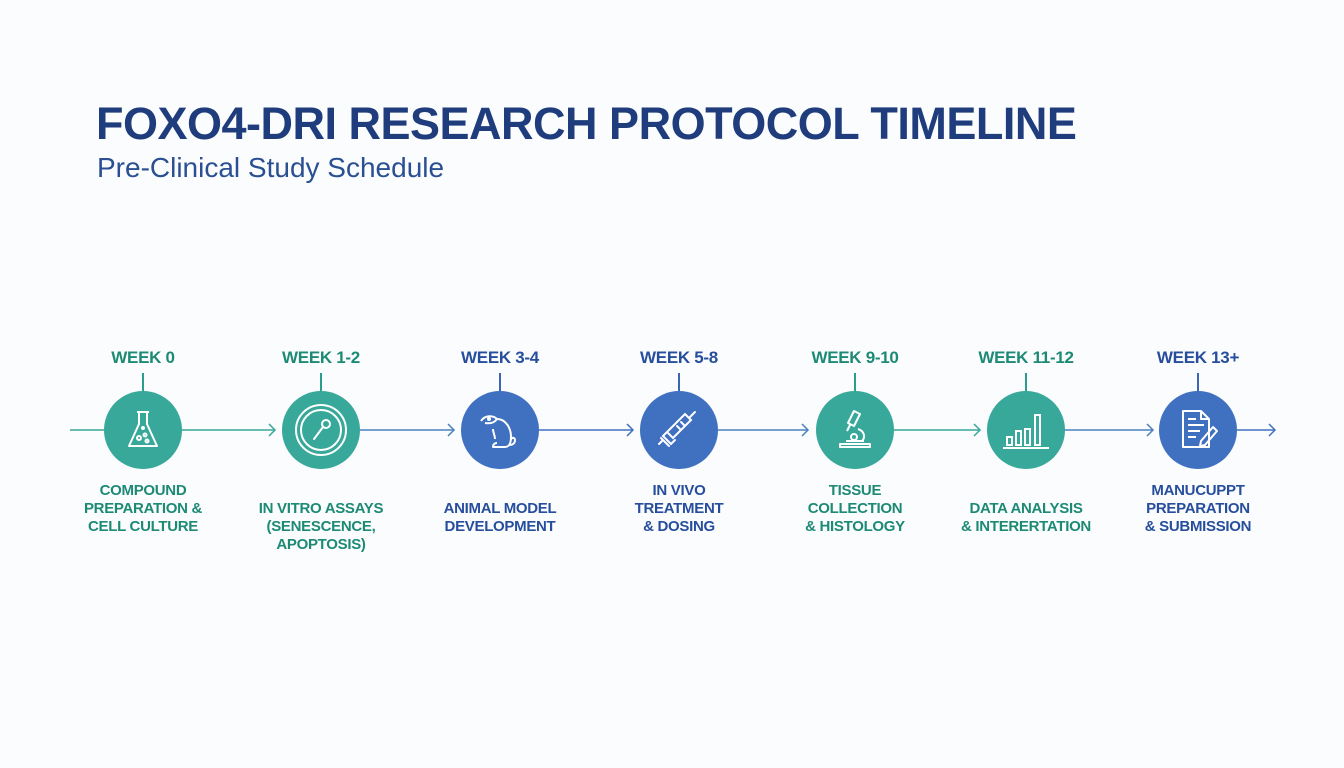 This screenshot has width=1344, height=768. I want to click on step-week: WEEK 9-10, so click(855, 357).